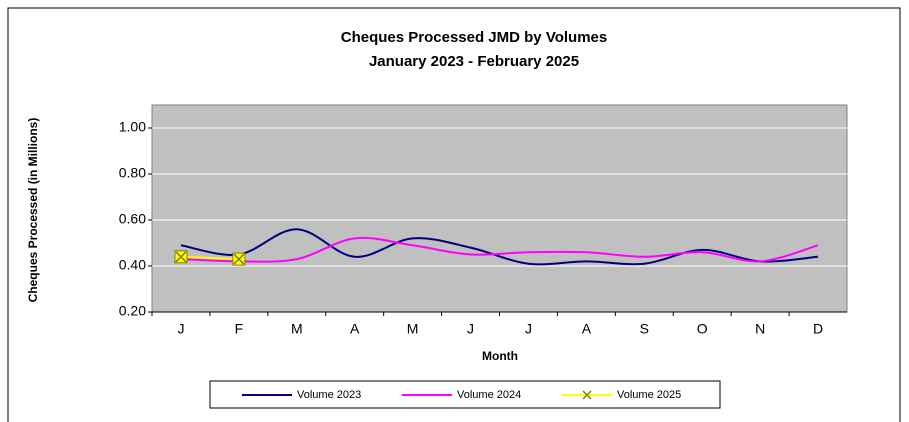  I want to click on legend-label: Volume 2024, so click(489, 395).